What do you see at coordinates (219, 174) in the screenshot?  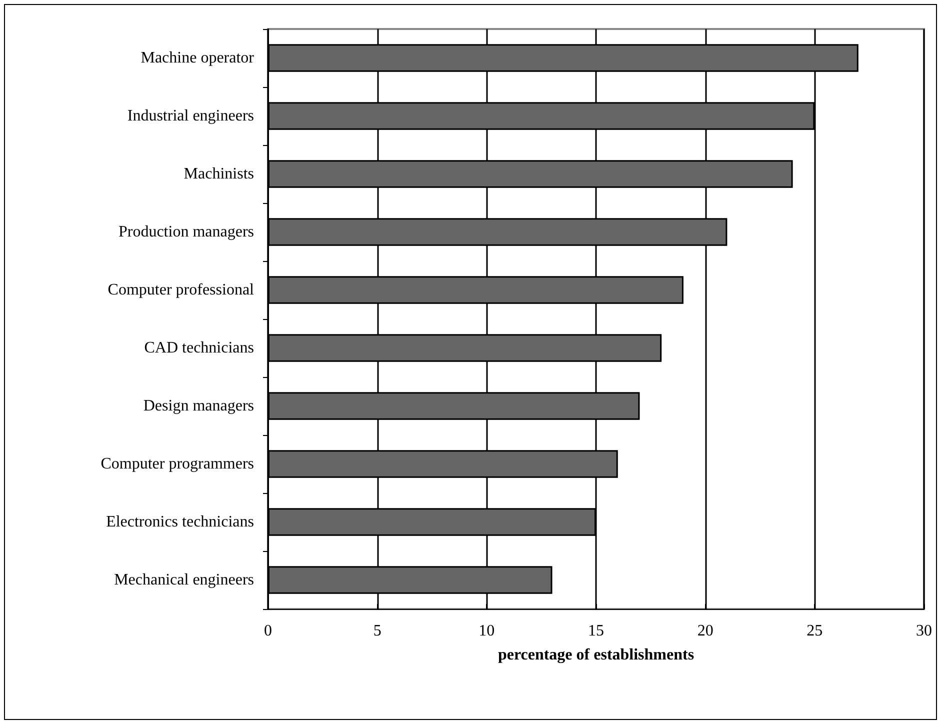 I see `y-tick-label: Machinists` at bounding box center [219, 174].